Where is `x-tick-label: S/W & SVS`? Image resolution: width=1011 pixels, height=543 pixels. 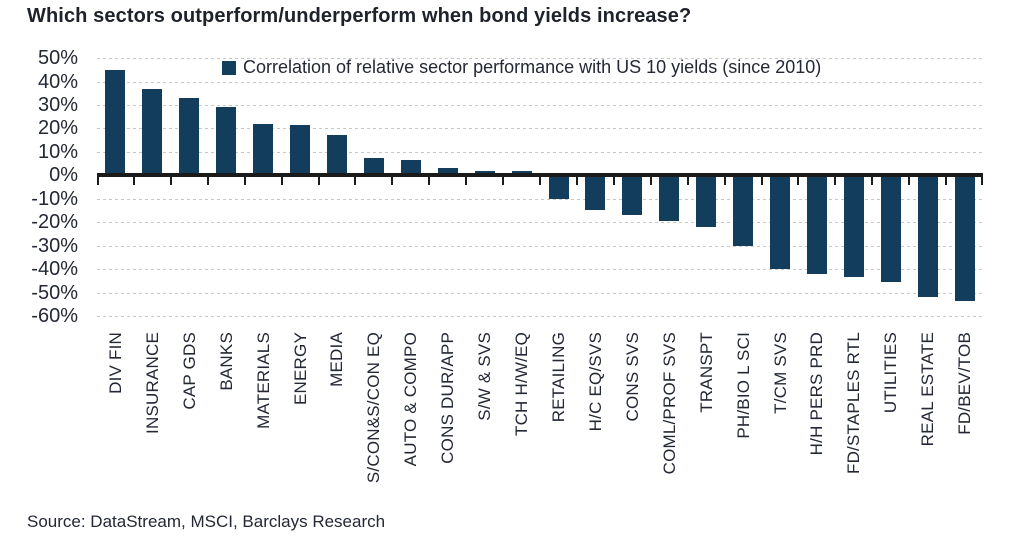 x-tick-label: S/W & SVS is located at coordinates (485, 376).